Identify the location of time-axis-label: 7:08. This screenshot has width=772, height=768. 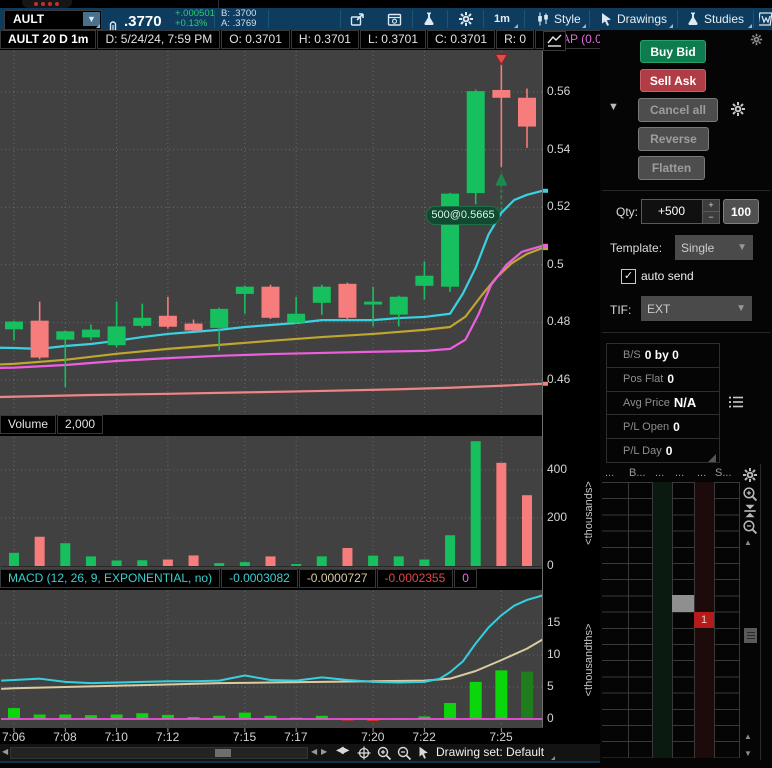
(65, 737).